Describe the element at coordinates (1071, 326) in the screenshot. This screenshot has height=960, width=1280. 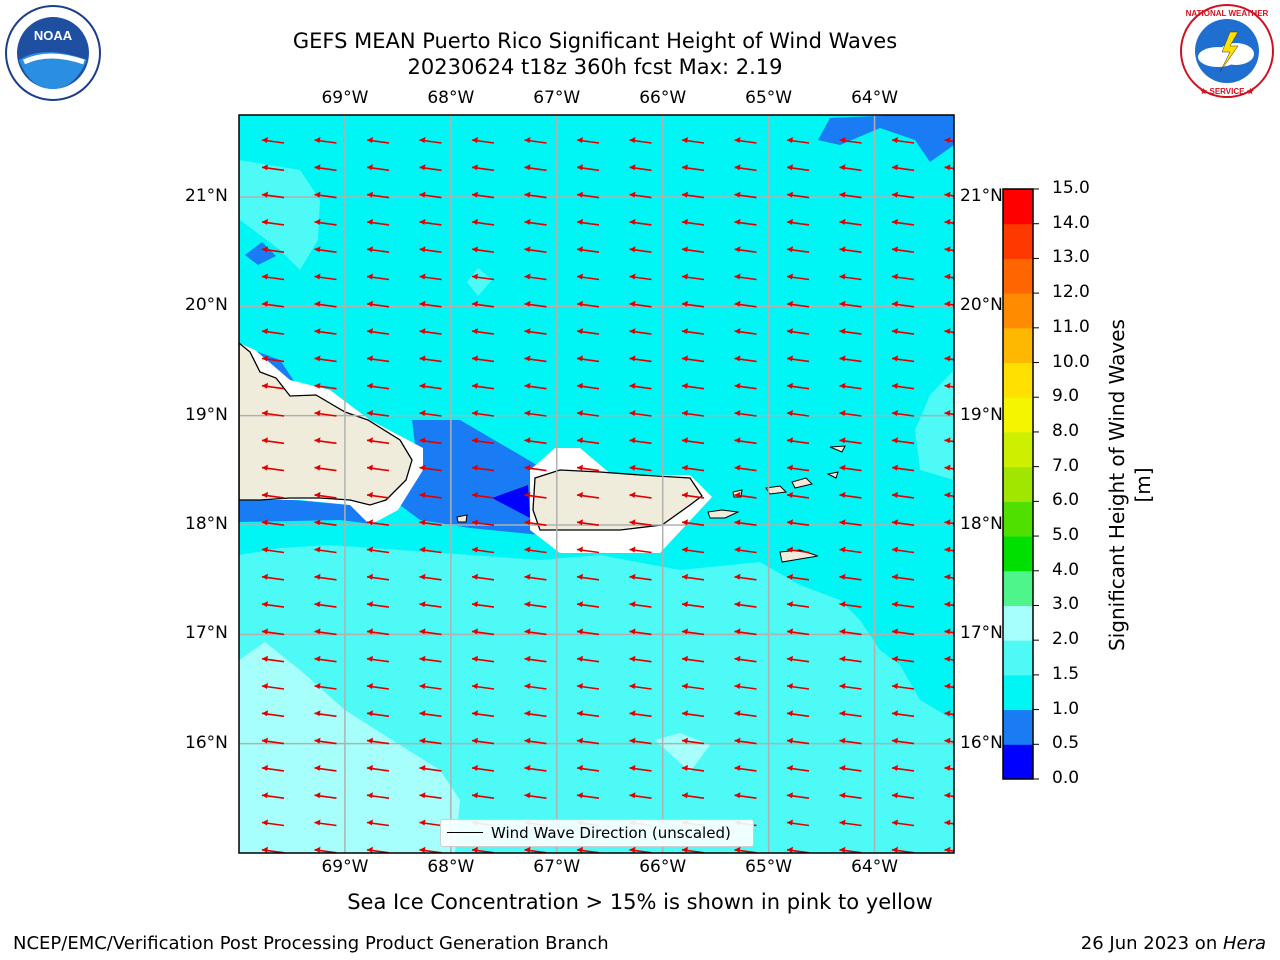
I see `colorbar-tick-label: 11.0` at that location.